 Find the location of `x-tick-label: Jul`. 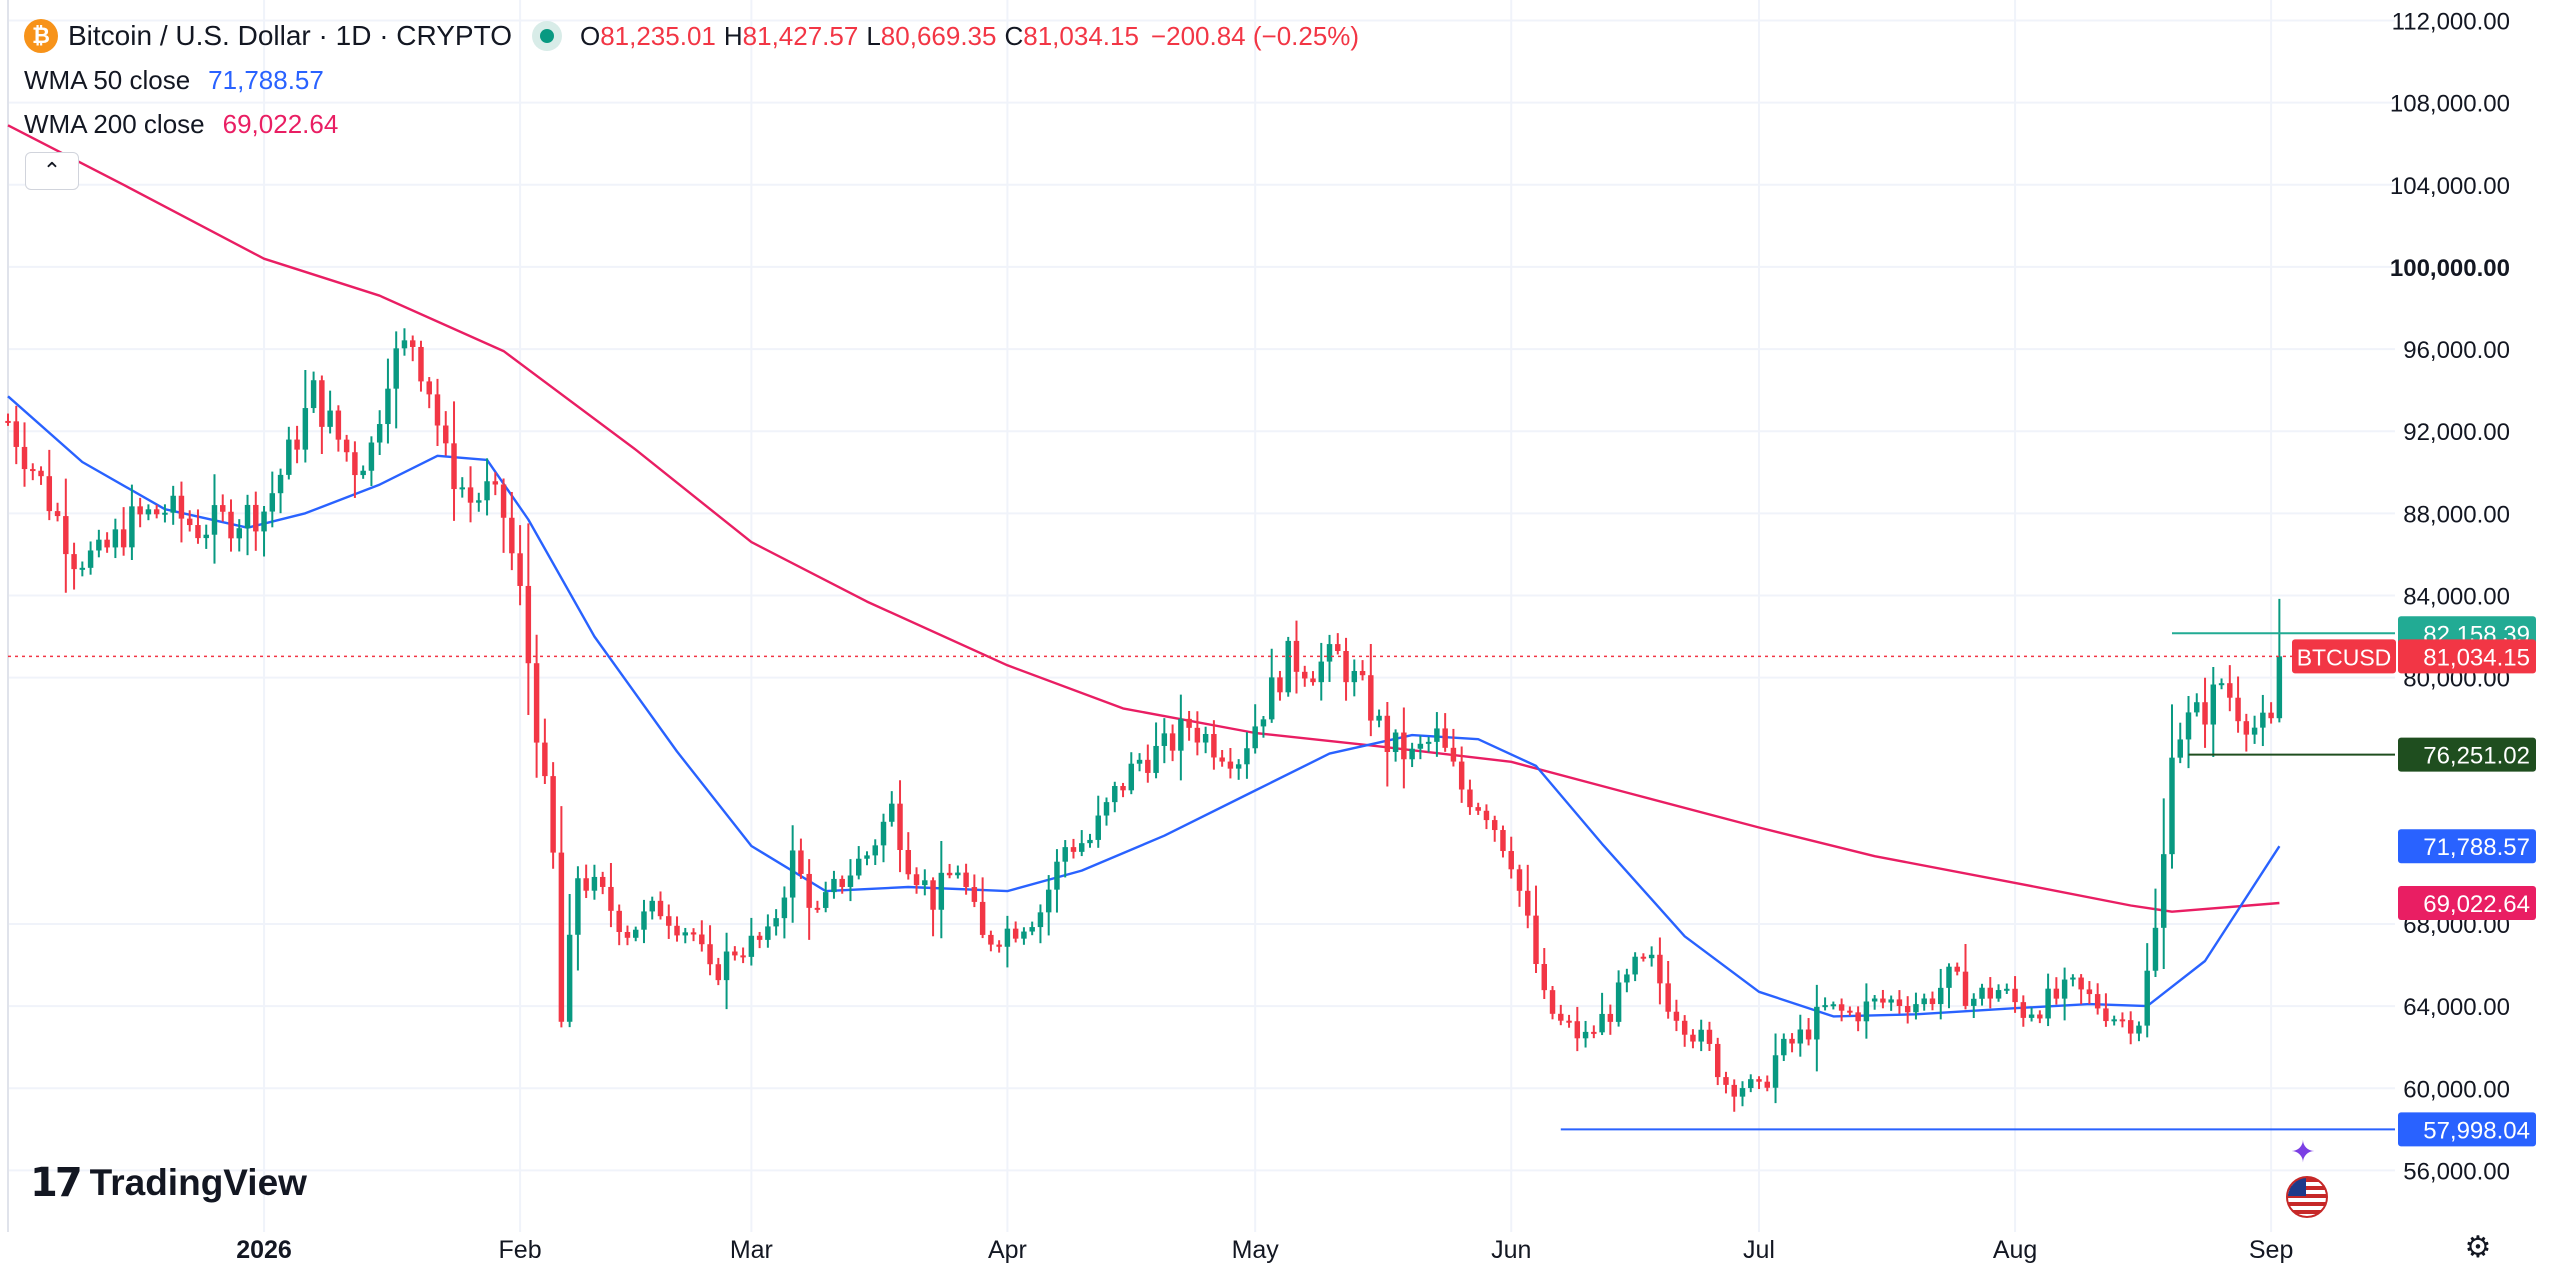

x-tick-label: Jul is located at coordinates (1759, 1250).